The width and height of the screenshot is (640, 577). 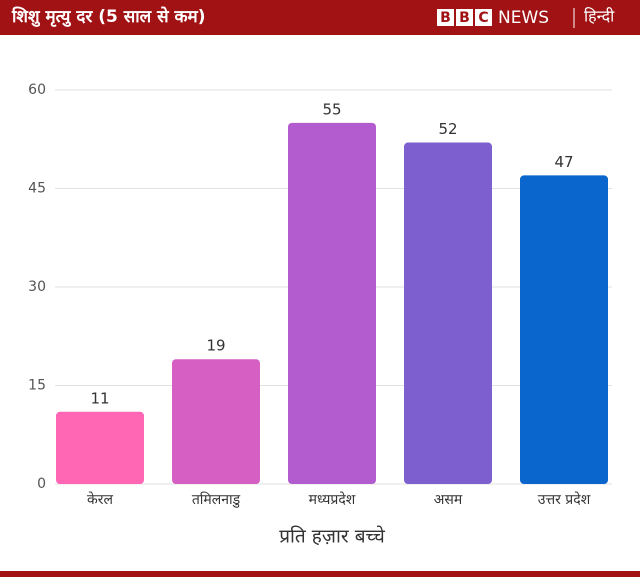 I want to click on y-tick-label: 30, so click(x=37, y=287).